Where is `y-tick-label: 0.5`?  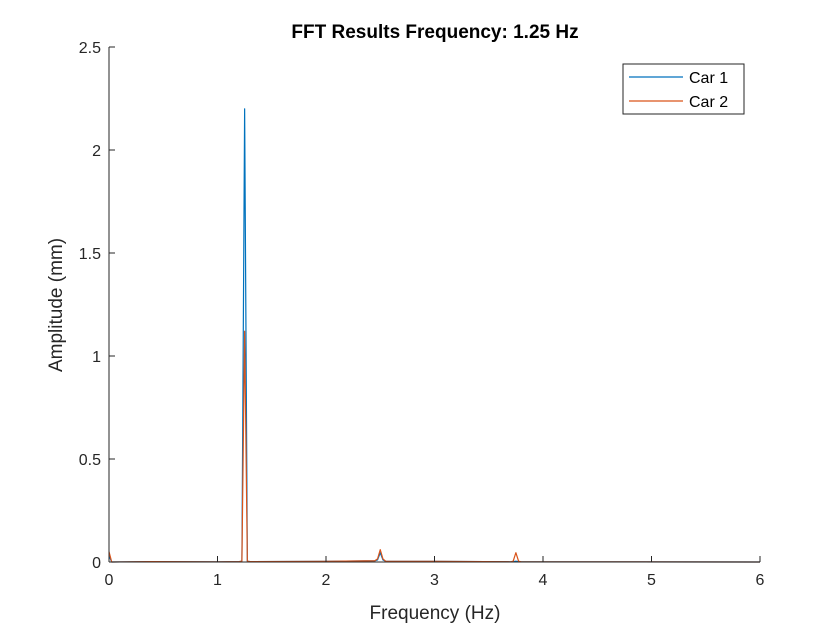 y-tick-label: 0.5 is located at coordinates (90, 460).